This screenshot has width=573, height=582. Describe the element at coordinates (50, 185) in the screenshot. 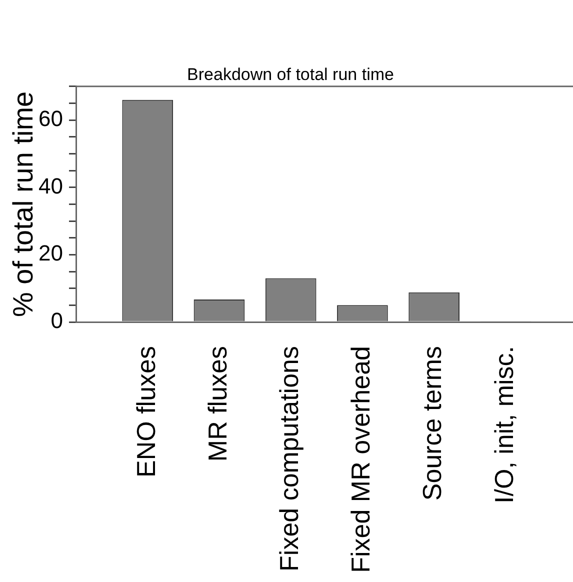

I see `y-tick-label: 40` at that location.